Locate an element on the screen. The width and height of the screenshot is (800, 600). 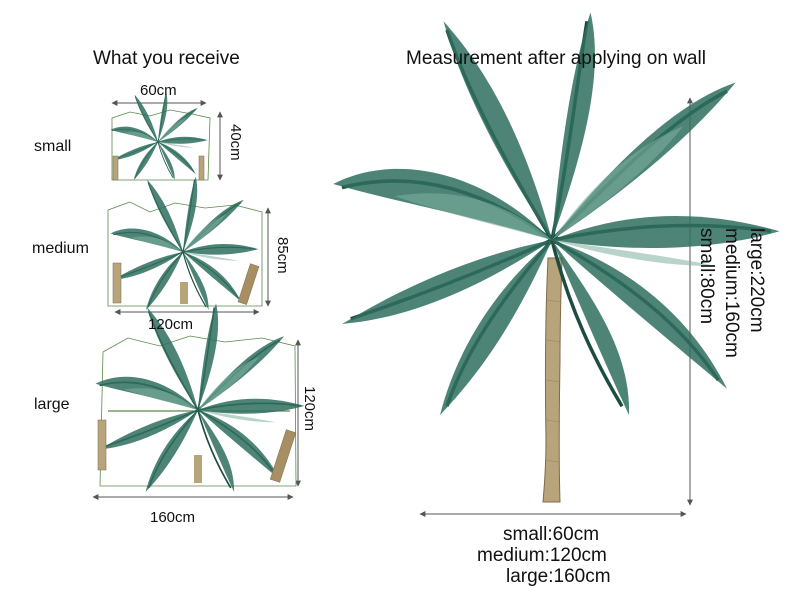
small-width-label: 60cm is located at coordinates (158, 90).